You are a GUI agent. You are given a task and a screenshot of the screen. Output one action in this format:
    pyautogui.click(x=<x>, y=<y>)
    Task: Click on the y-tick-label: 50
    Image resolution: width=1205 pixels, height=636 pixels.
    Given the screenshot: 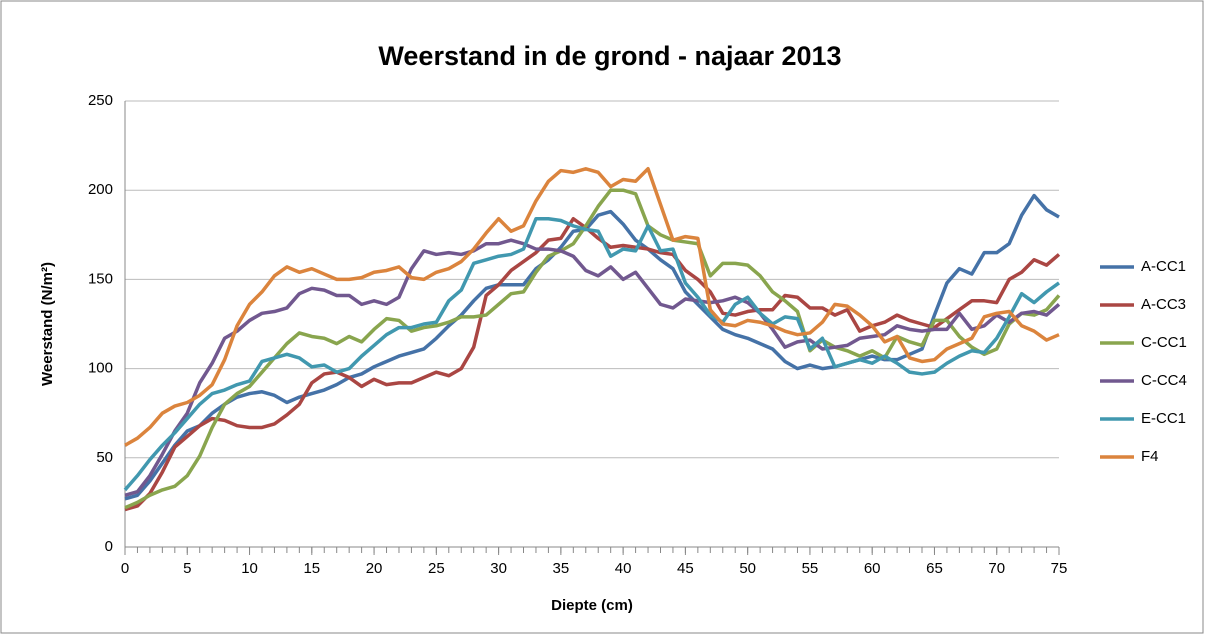 What is the action you would take?
    pyautogui.click(x=104, y=457)
    